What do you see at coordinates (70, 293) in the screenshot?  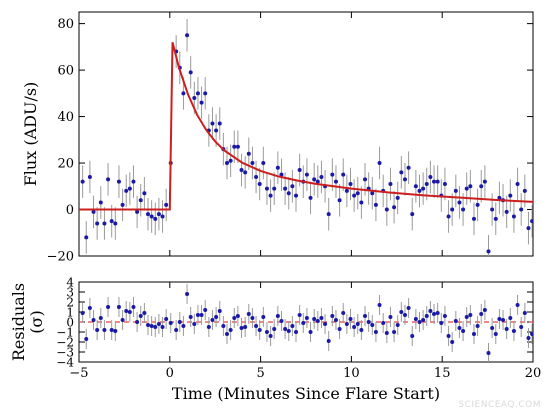 I see `residual-ytick-label: 3` at bounding box center [70, 293].